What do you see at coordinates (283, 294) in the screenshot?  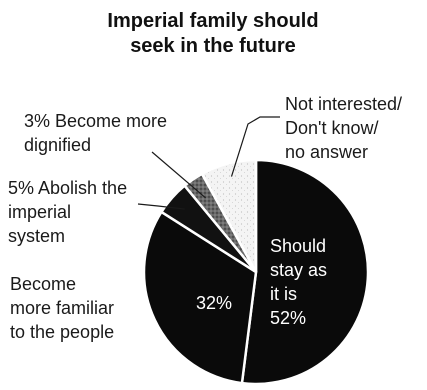 I see `slice-label-stay-line: it is` at bounding box center [283, 294].